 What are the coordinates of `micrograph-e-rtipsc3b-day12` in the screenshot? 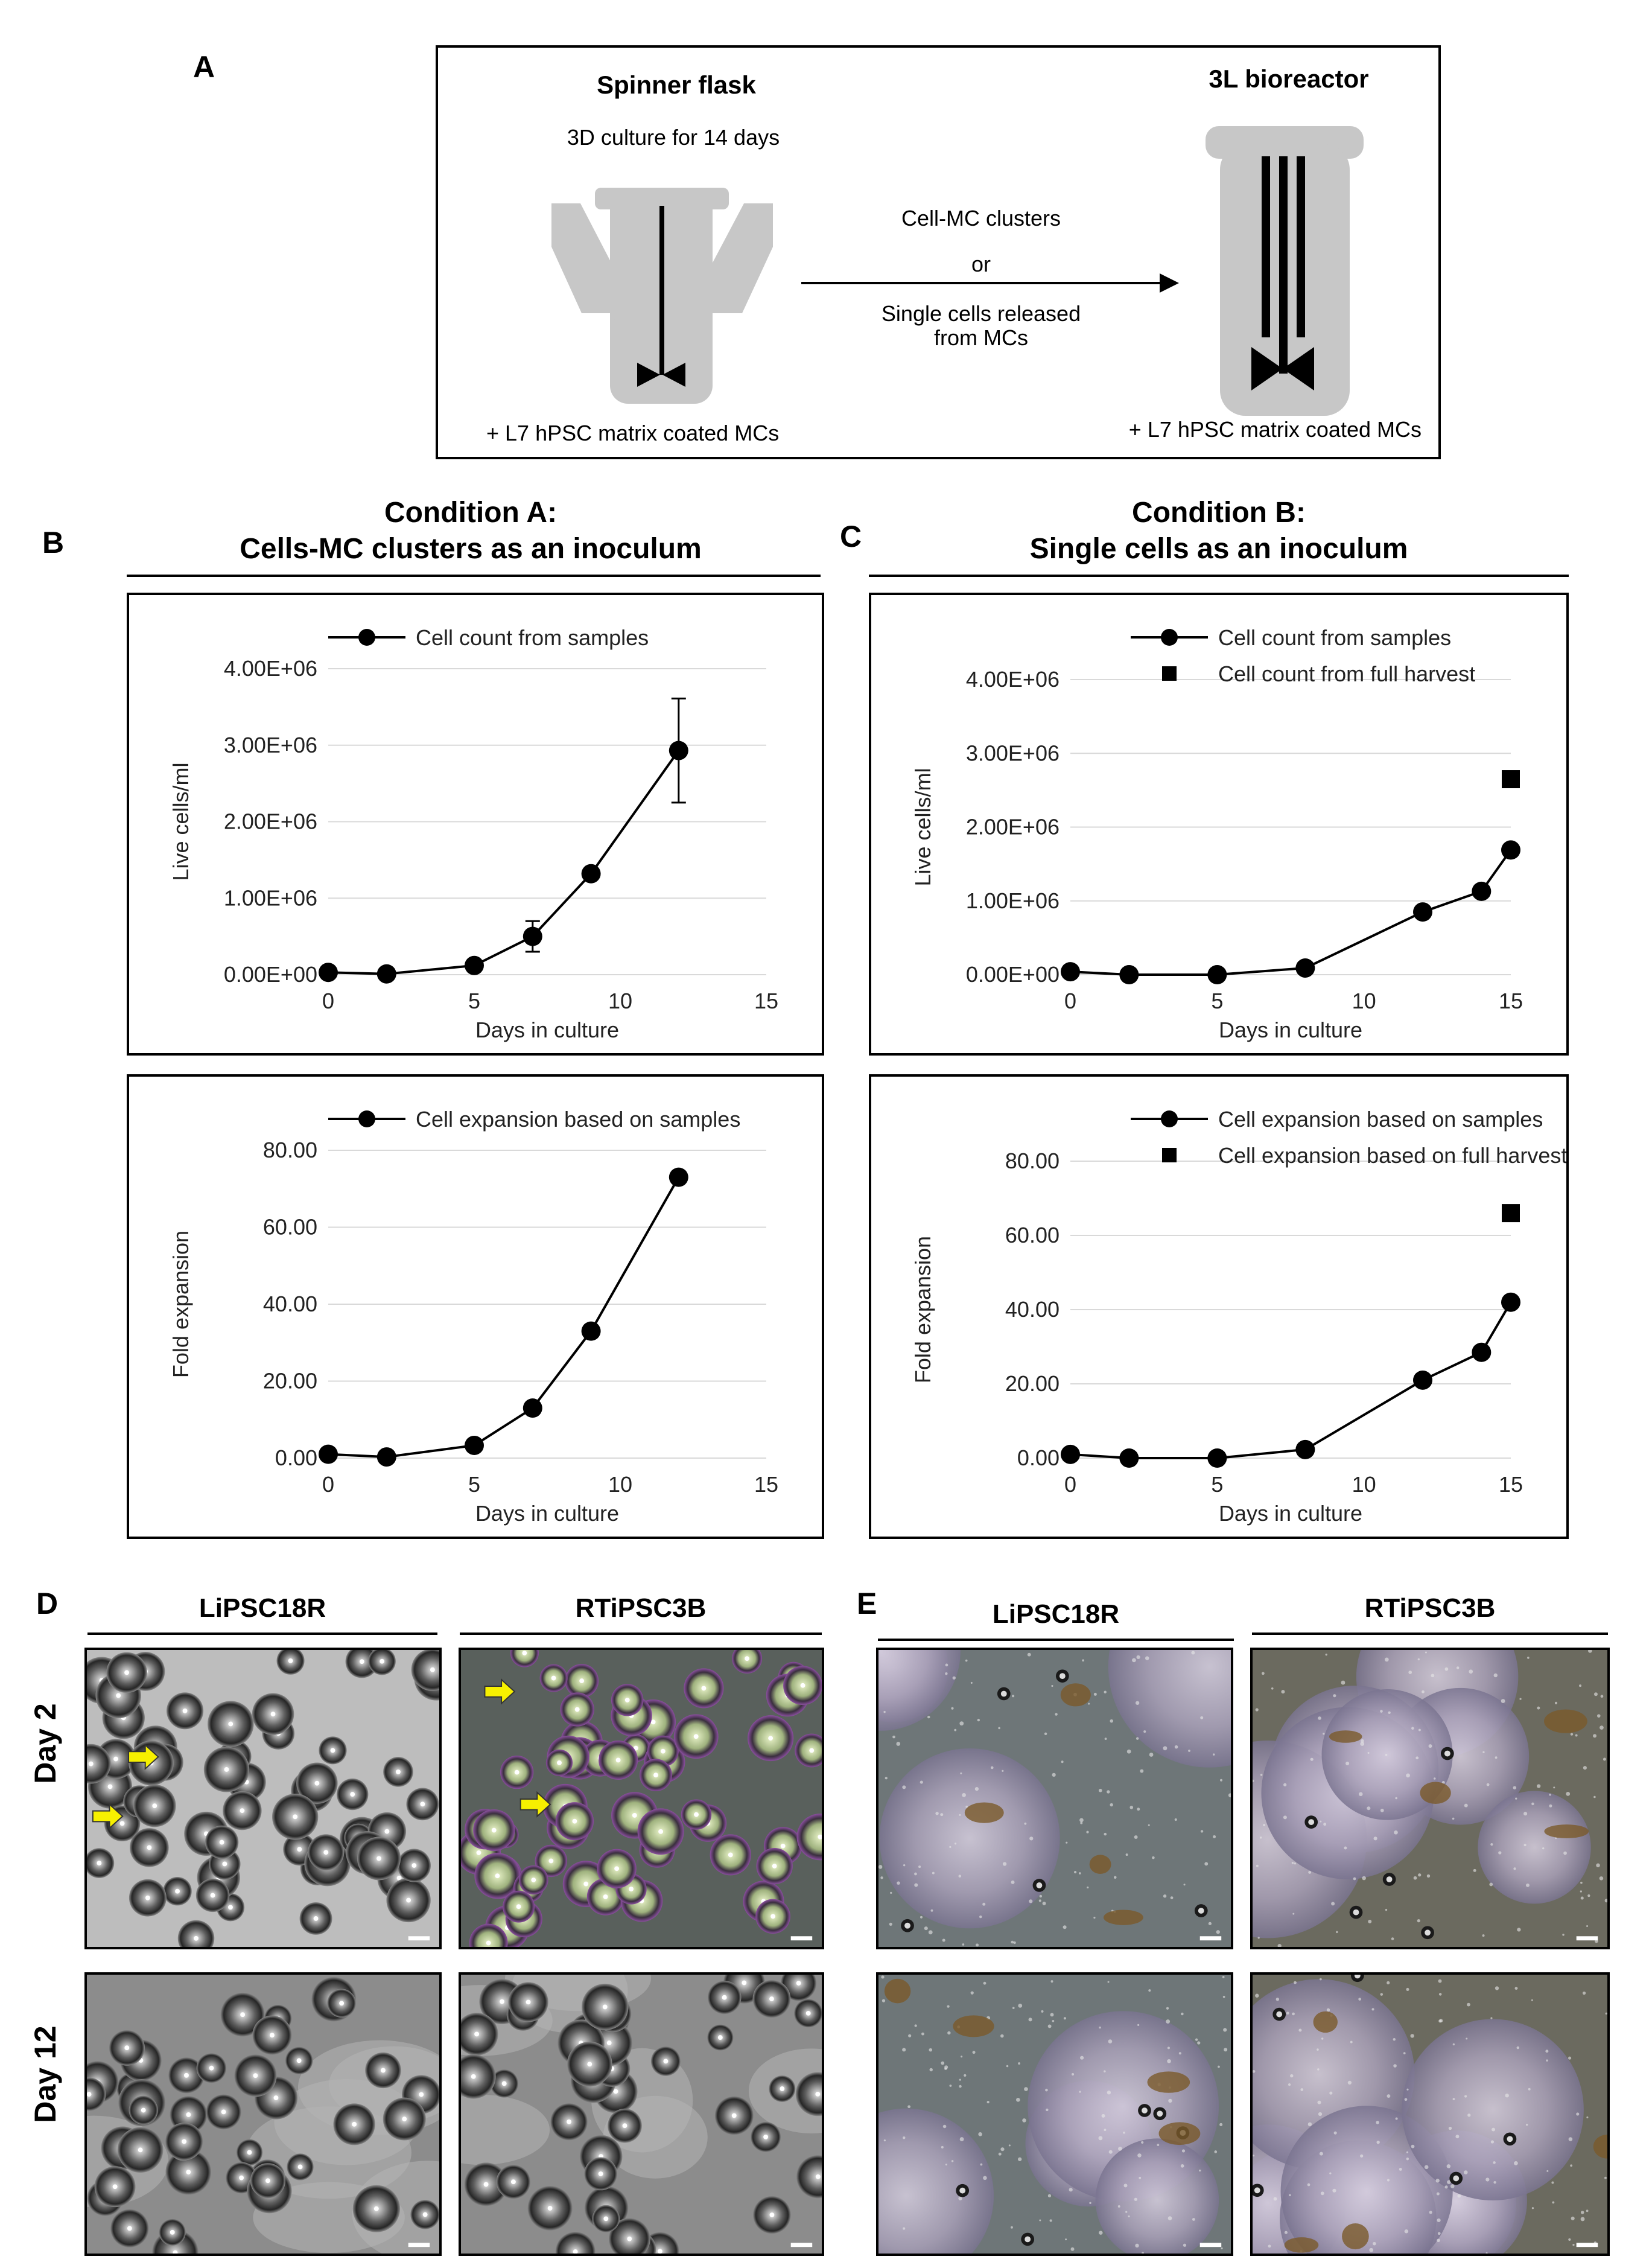 It's located at (1430, 2114).